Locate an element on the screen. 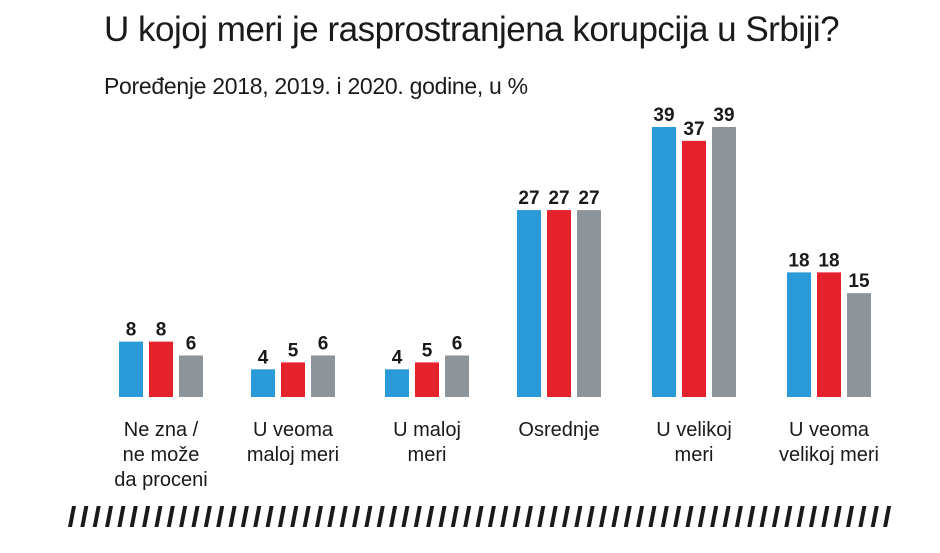 Image resolution: width=940 pixels, height=553 pixels. category-label-0-2: da proceni is located at coordinates (160, 480).